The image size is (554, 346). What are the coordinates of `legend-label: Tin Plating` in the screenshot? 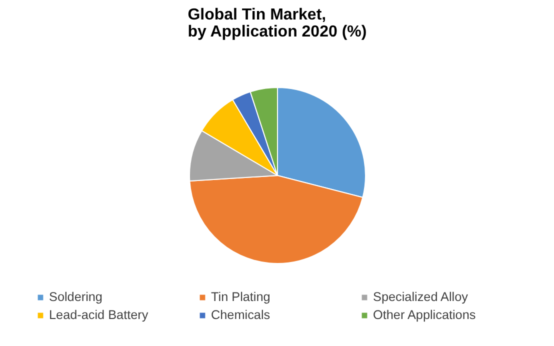 It's located at (241, 297).